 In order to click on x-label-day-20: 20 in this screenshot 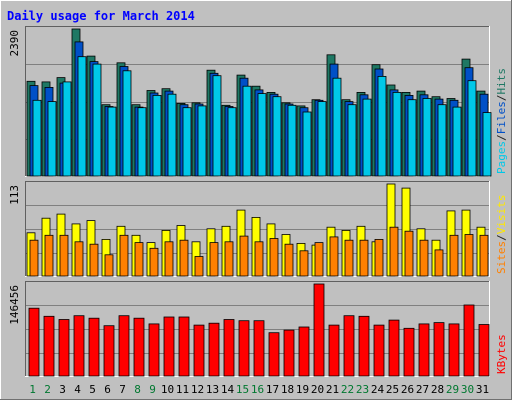, I will do `click(317, 389)`.